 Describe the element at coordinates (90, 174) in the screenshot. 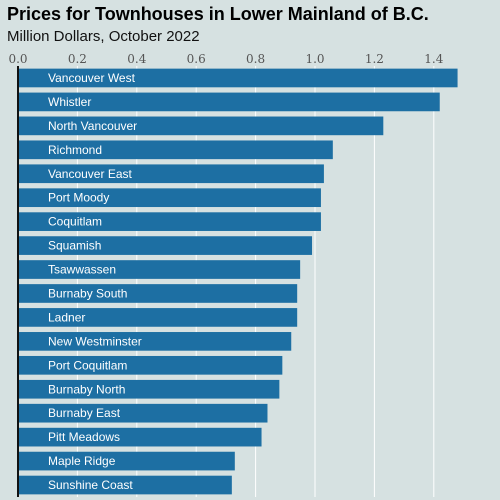

I see `bar-label: Vancouver East` at that location.